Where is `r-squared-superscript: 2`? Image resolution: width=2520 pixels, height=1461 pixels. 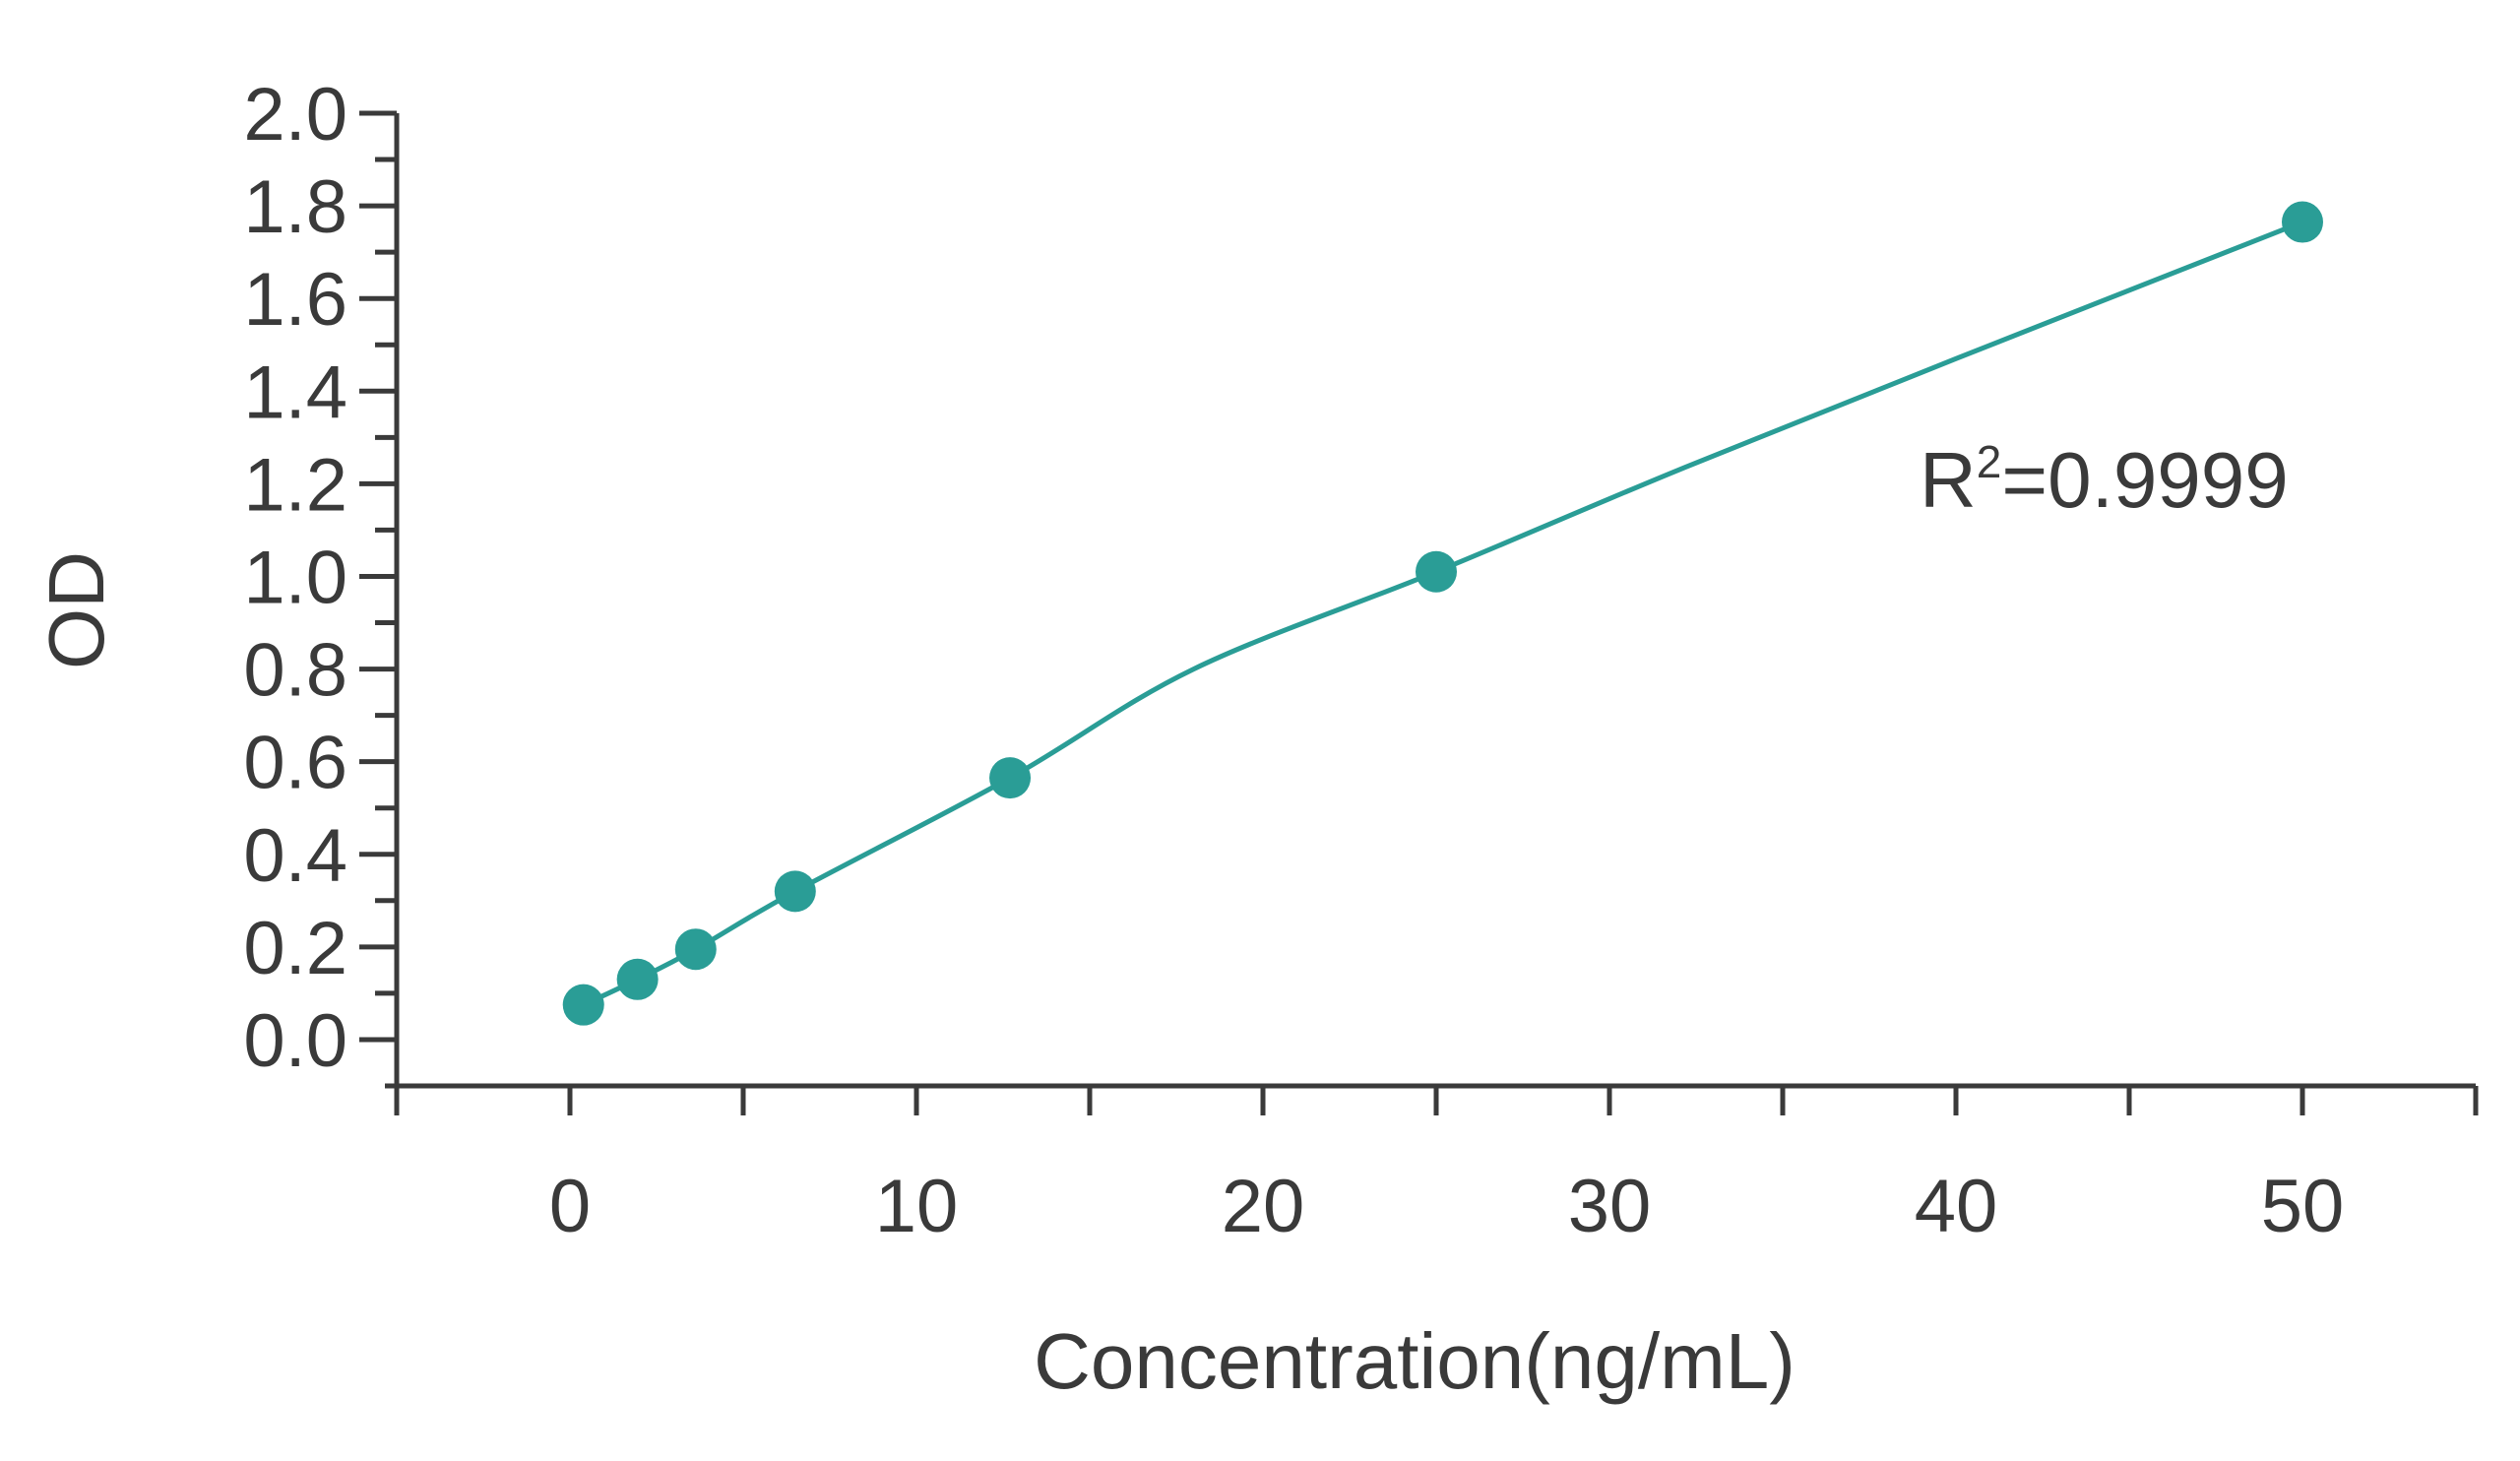
r-squared-superscript: 2 is located at coordinates (1989, 461).